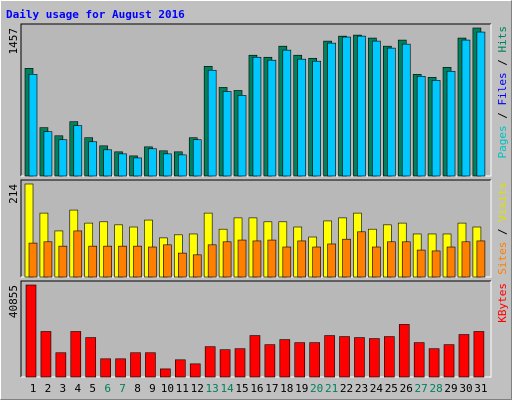 The height and width of the screenshot is (400, 512). I want to click on x-tick-label: 24, so click(377, 388).